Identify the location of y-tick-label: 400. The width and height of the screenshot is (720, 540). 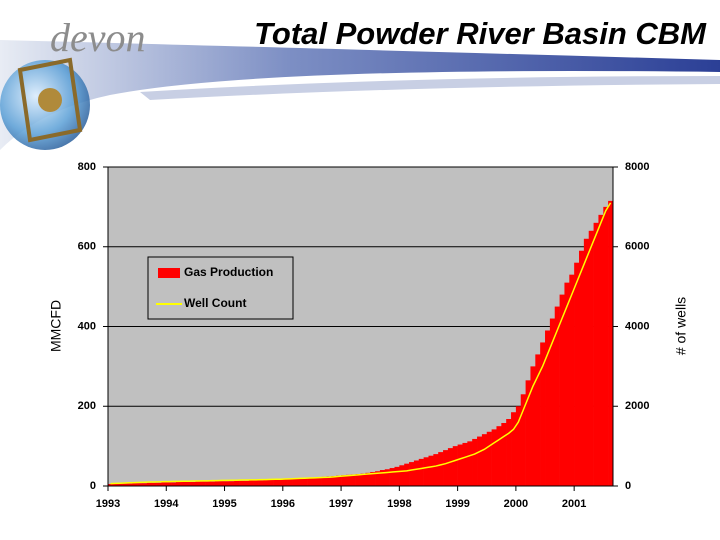
(87, 326).